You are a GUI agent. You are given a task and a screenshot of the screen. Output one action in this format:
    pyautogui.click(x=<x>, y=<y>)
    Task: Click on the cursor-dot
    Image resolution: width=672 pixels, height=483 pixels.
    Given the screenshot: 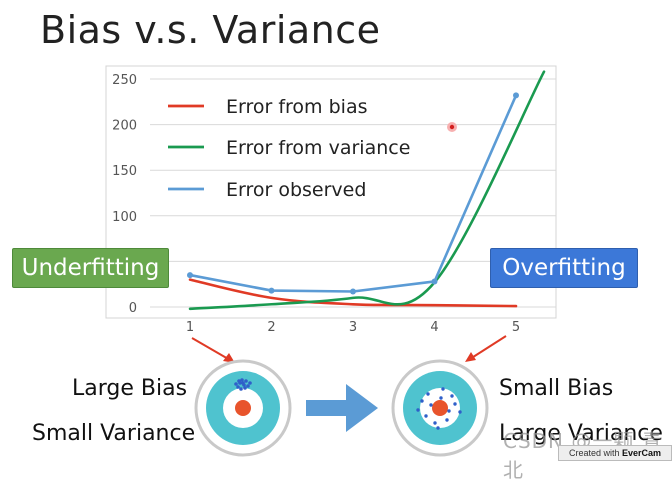 What is the action you would take?
    pyautogui.click(x=452, y=127)
    